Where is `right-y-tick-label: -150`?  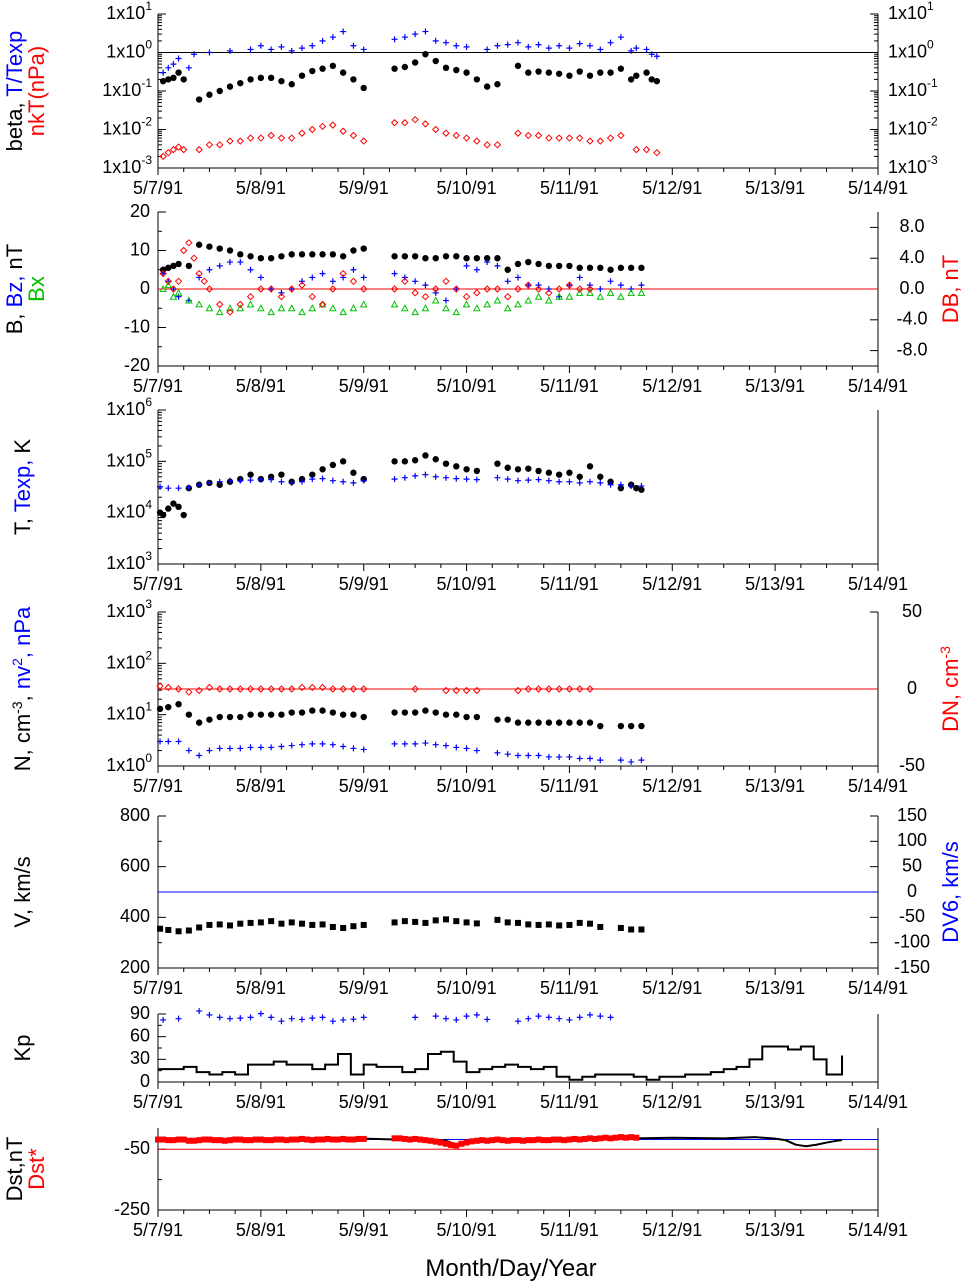
right-y-tick-label: -150 is located at coordinates (912, 967).